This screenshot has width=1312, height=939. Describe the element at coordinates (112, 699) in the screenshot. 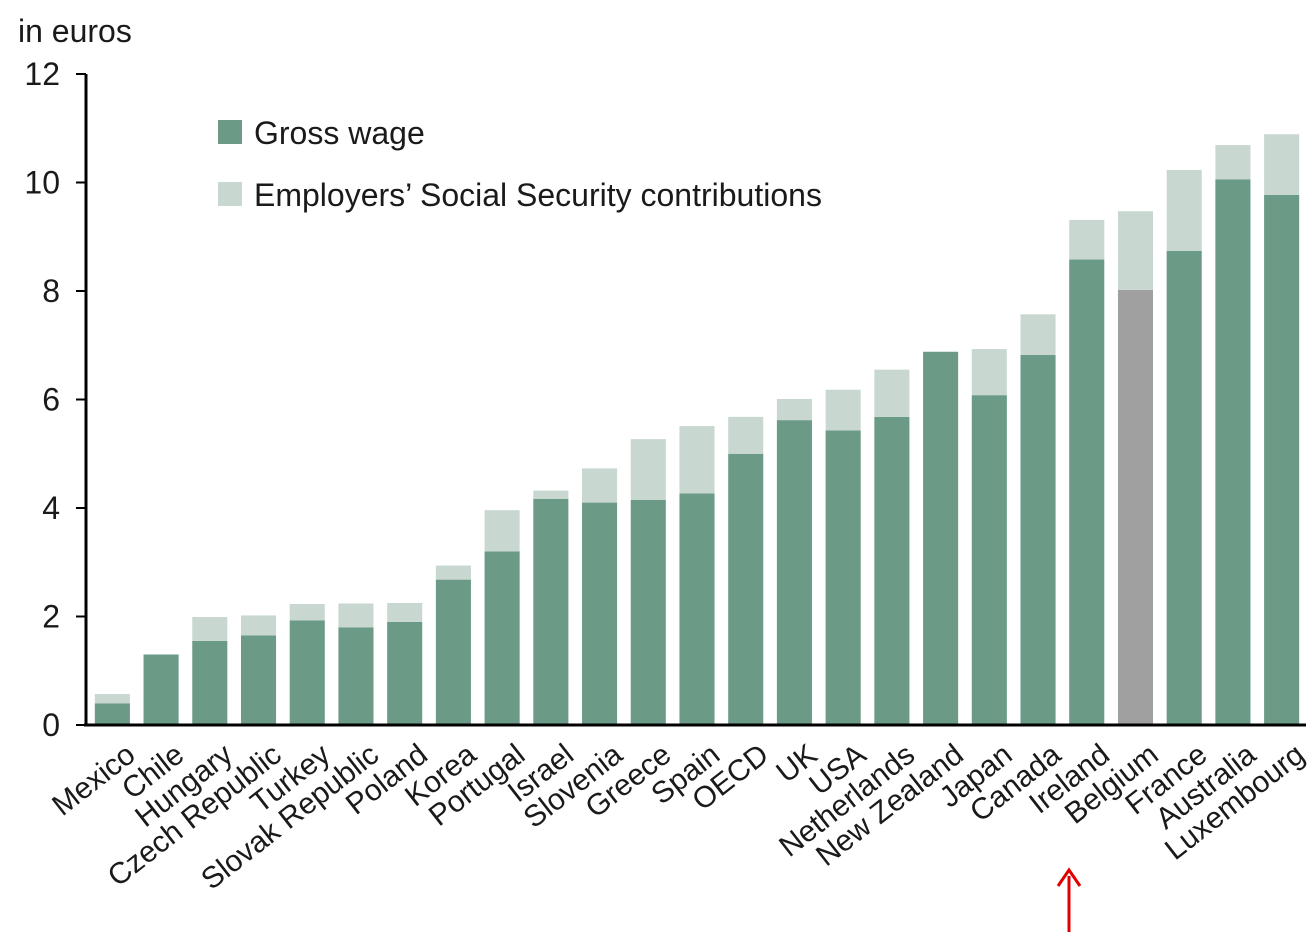

I see `bar-mexico-employer-contributions` at that location.